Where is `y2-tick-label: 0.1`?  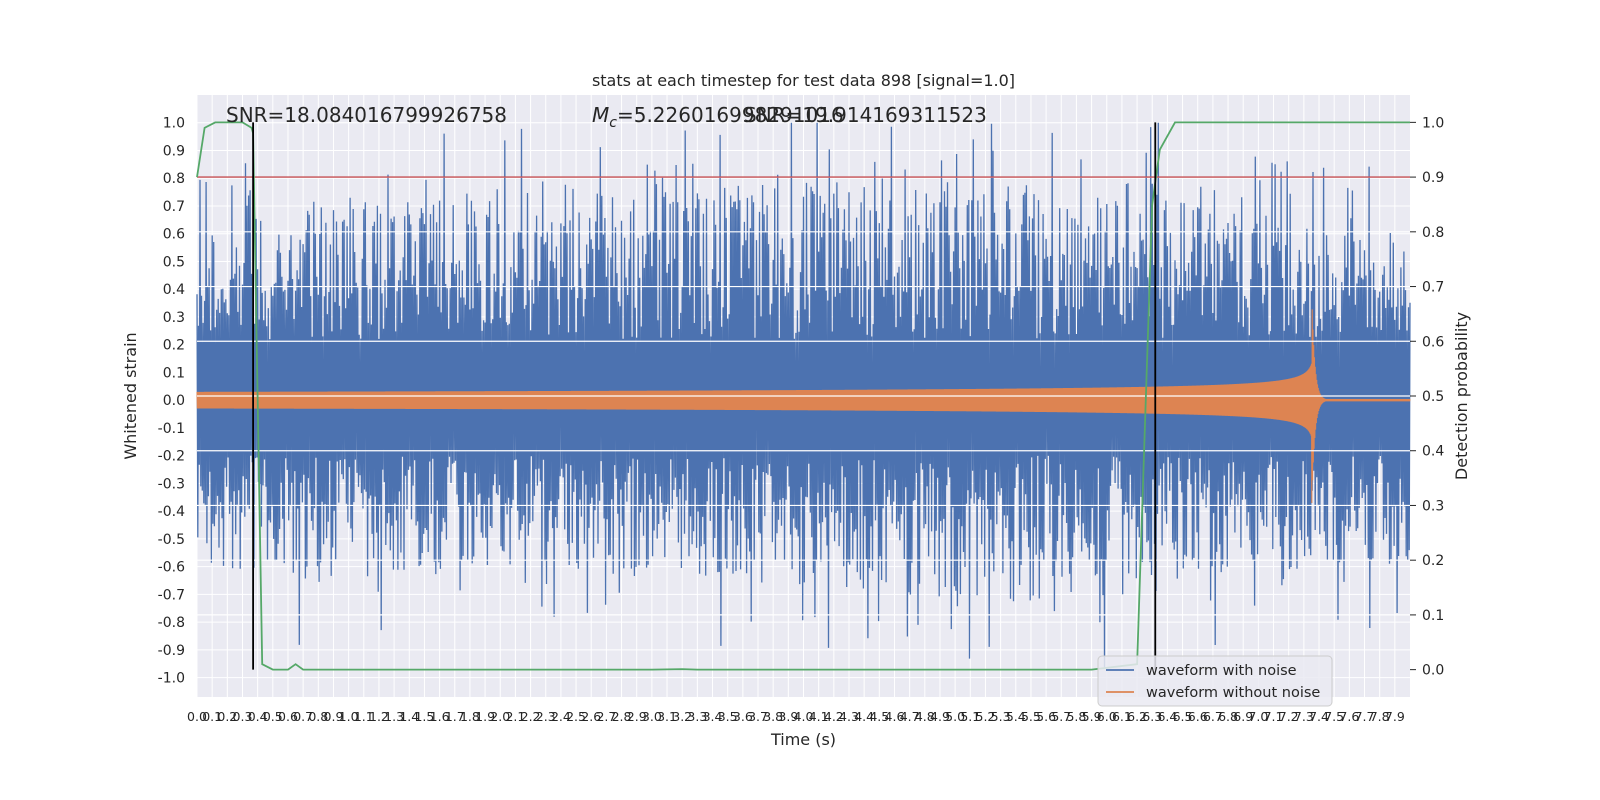 y2-tick-label: 0.1 is located at coordinates (1433, 616).